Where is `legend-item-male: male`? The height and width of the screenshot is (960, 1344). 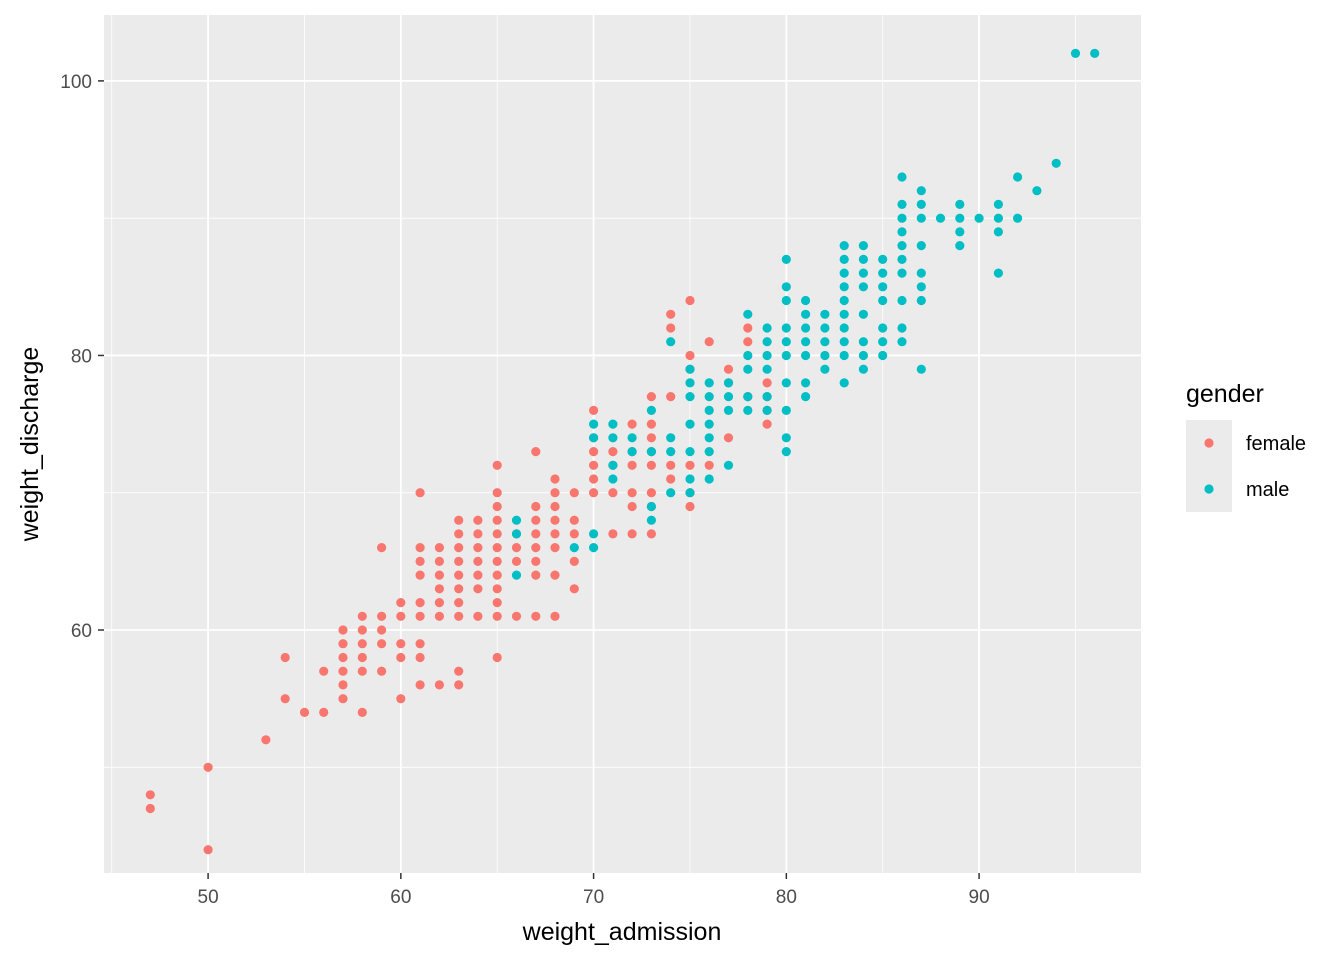 legend-item-male: male is located at coordinates (1237, 489).